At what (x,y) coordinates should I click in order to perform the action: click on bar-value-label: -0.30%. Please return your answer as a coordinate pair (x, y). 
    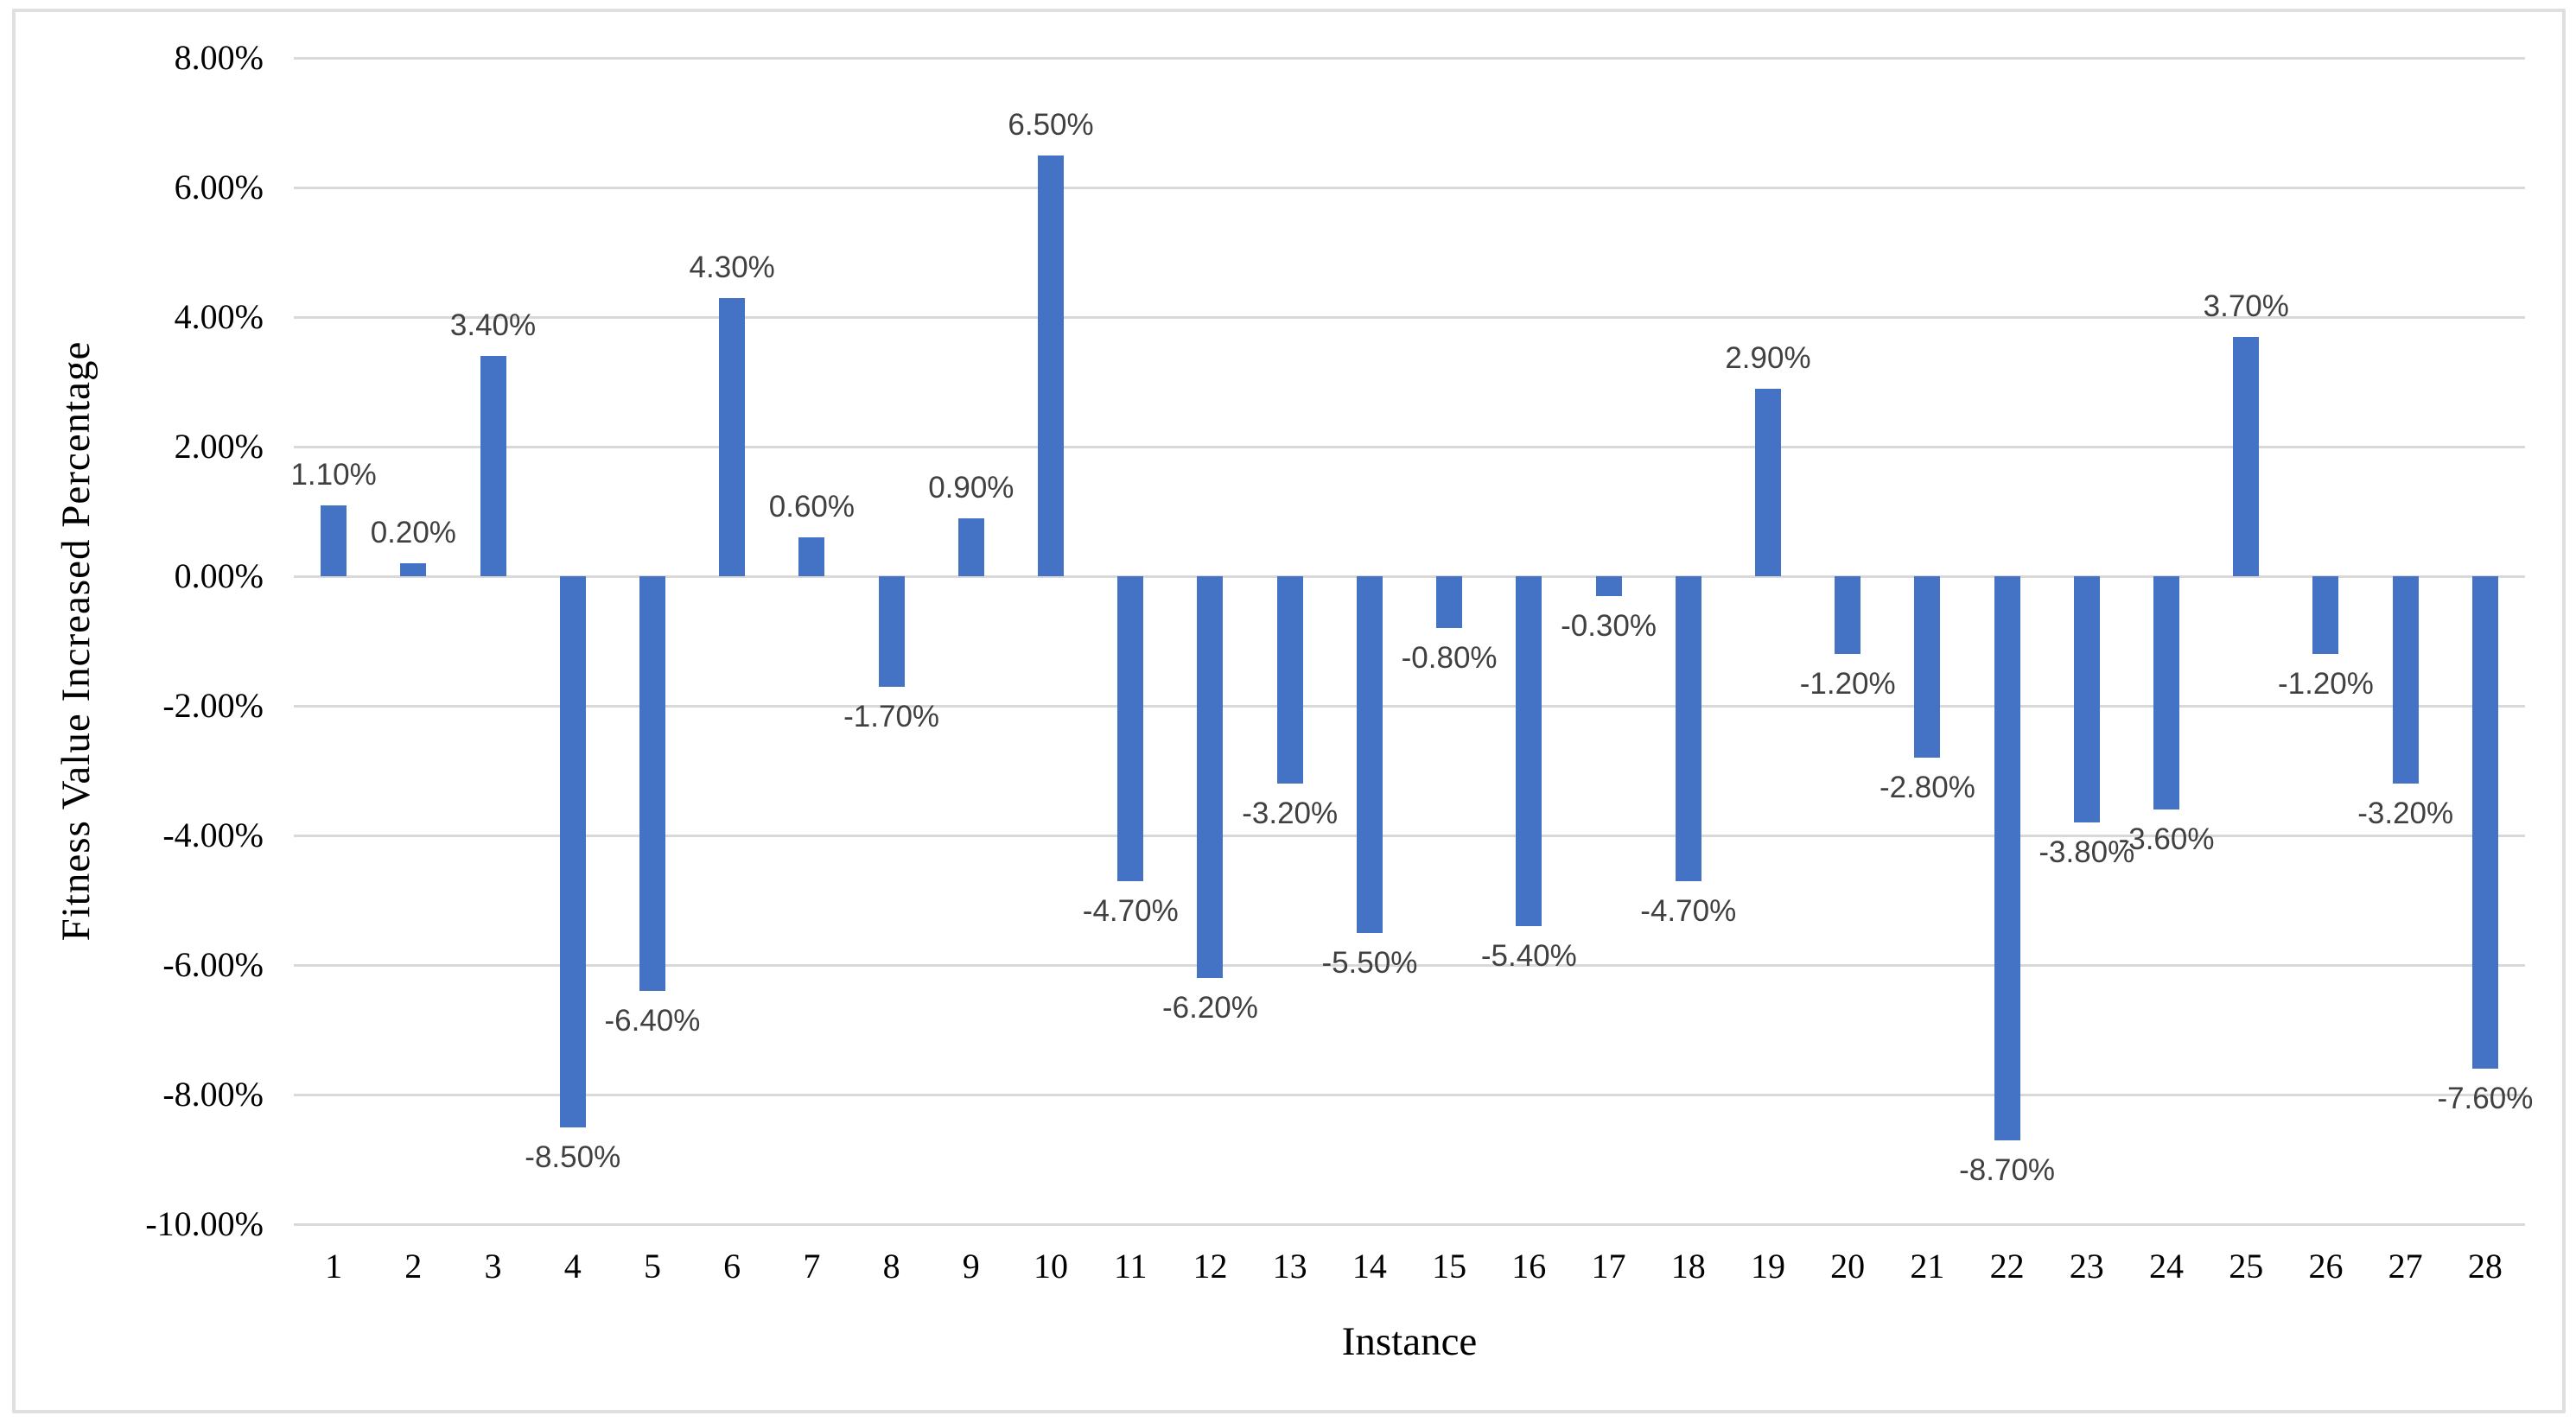
    Looking at the image, I should click on (1609, 625).